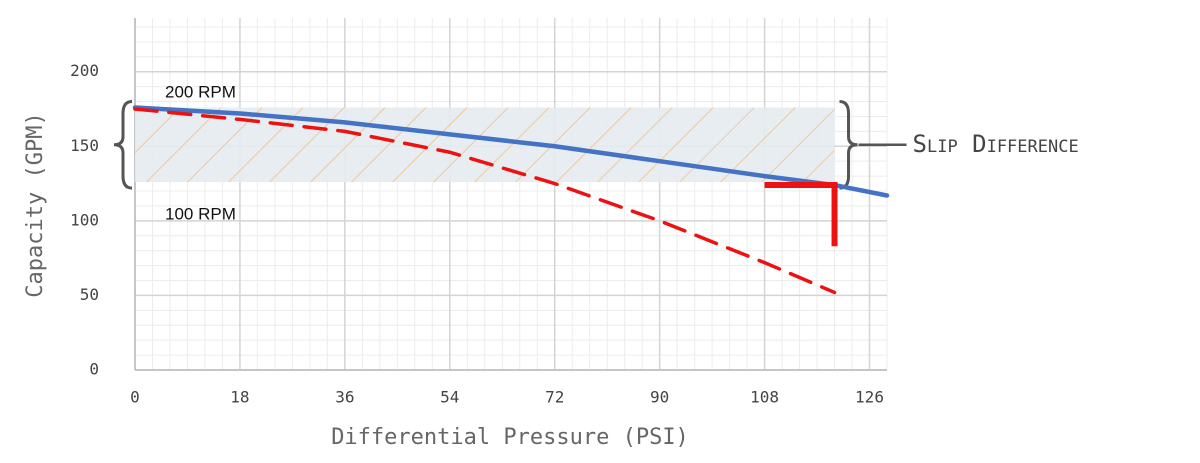 Image resolution: width=1200 pixels, height=463 pixels. Describe the element at coordinates (35, 204) in the screenshot. I see `y-axis-title: Capacity (GPM)` at that location.